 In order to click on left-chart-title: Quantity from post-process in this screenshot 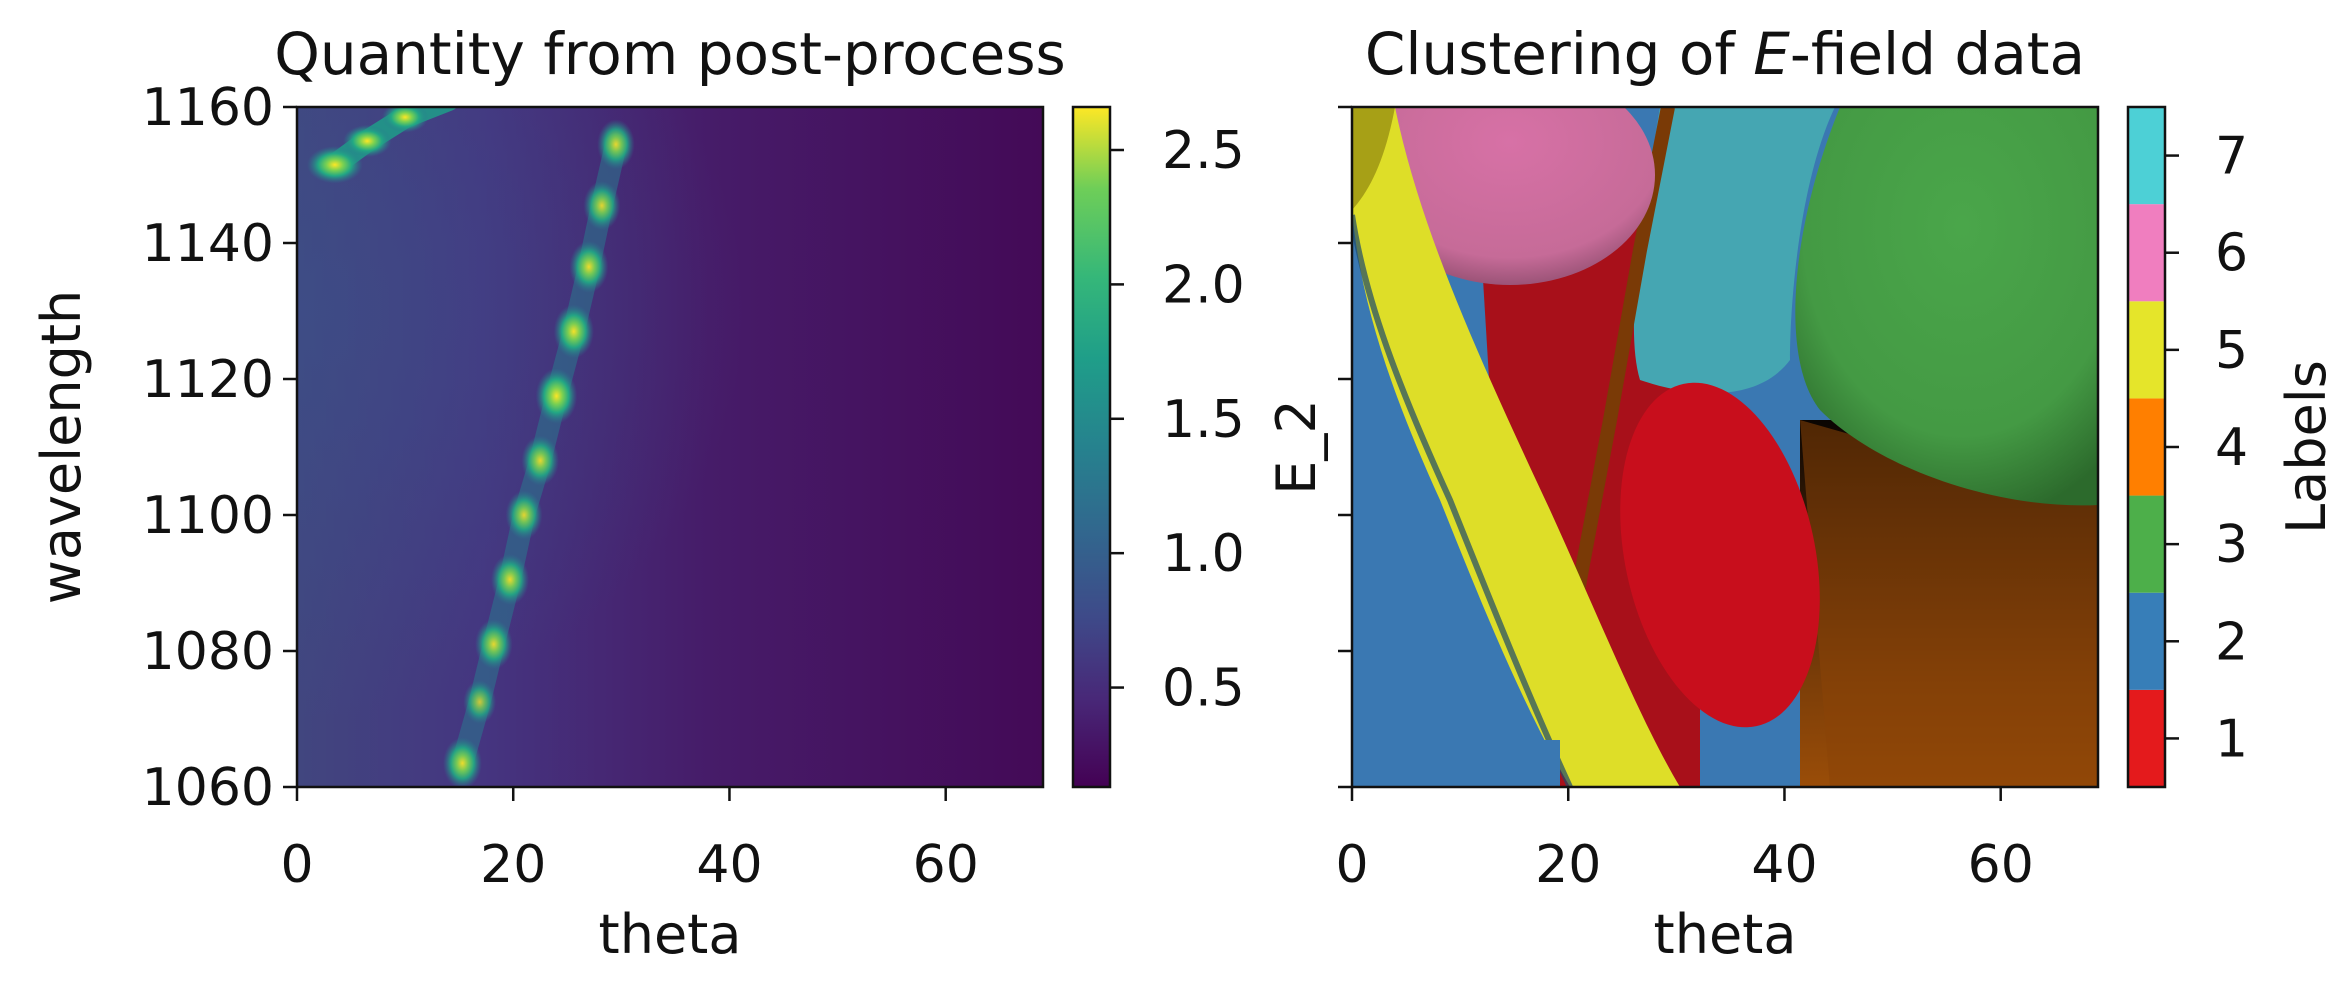, I will do `click(670, 54)`.